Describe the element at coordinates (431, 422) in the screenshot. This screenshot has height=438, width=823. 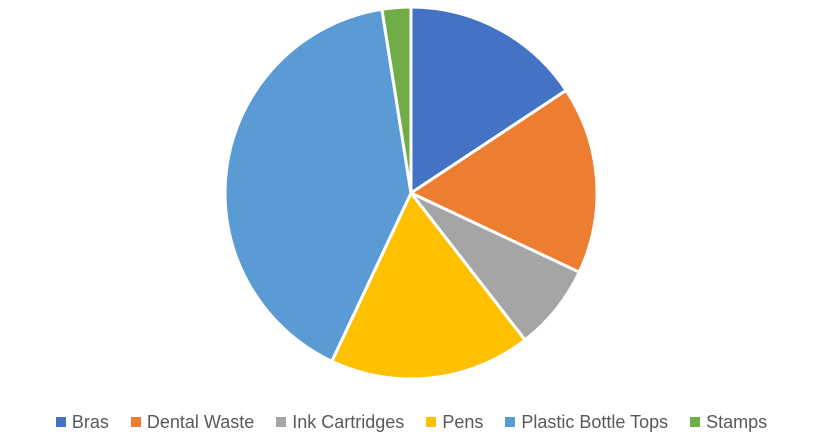
I see `legend-swatch-pens` at that location.